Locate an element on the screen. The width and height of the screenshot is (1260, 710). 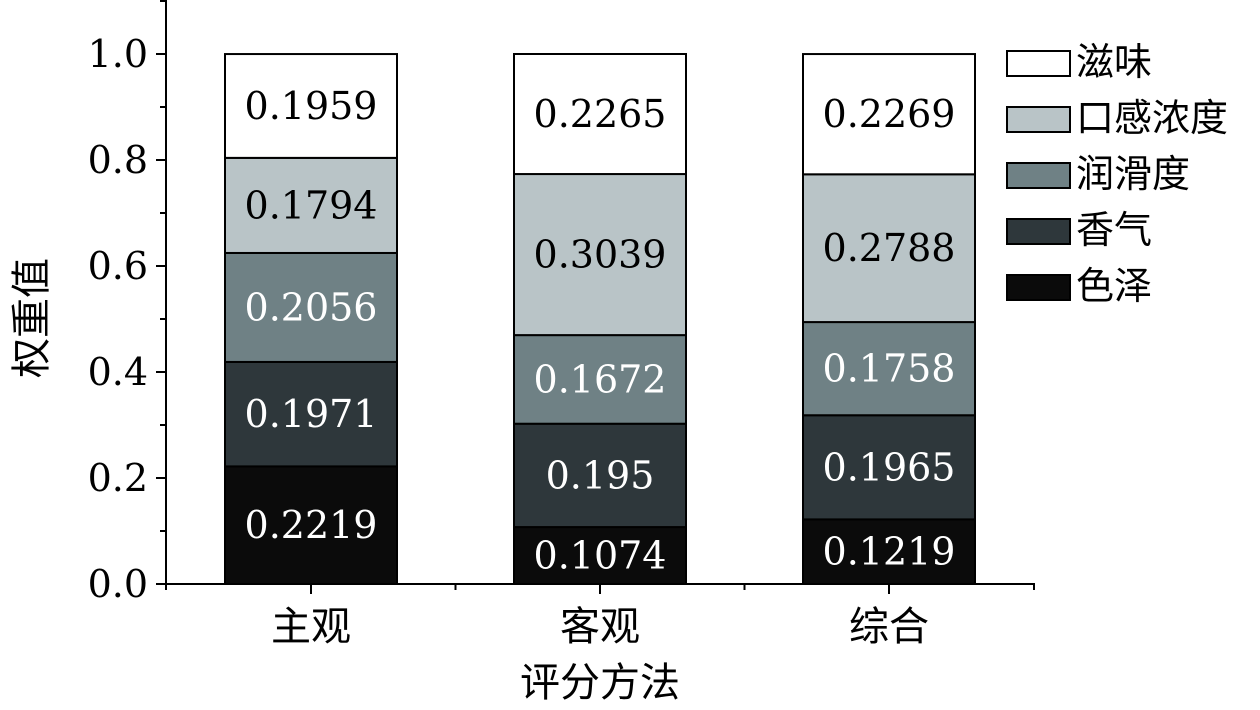
data-label: 0.1965 is located at coordinates (889, 467).